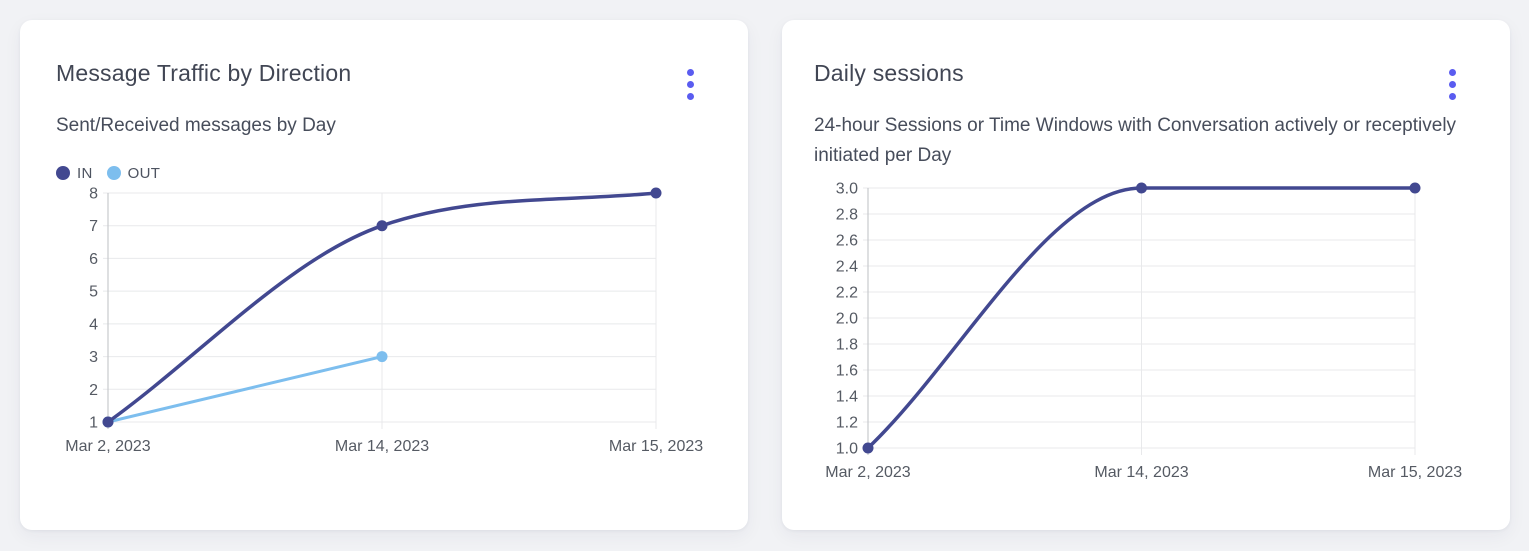 The height and width of the screenshot is (551, 1529). Describe the element at coordinates (382, 173) in the screenshot. I see `chart-legend: IN OUT` at that location.